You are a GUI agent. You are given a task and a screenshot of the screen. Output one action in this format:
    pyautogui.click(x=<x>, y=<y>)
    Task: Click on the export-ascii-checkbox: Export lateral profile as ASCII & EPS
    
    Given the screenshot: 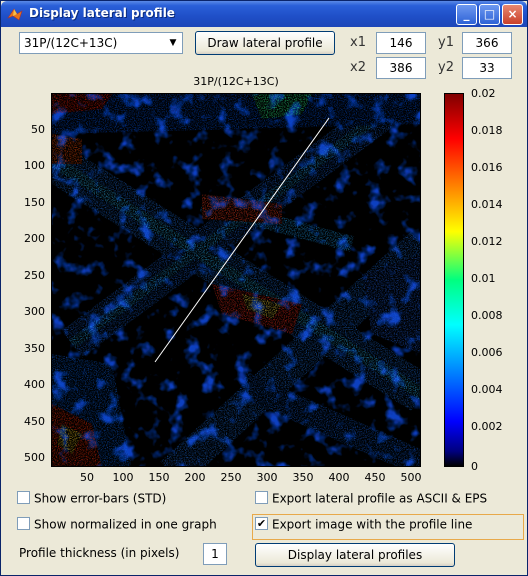 What is the action you would take?
    pyautogui.click(x=371, y=501)
    